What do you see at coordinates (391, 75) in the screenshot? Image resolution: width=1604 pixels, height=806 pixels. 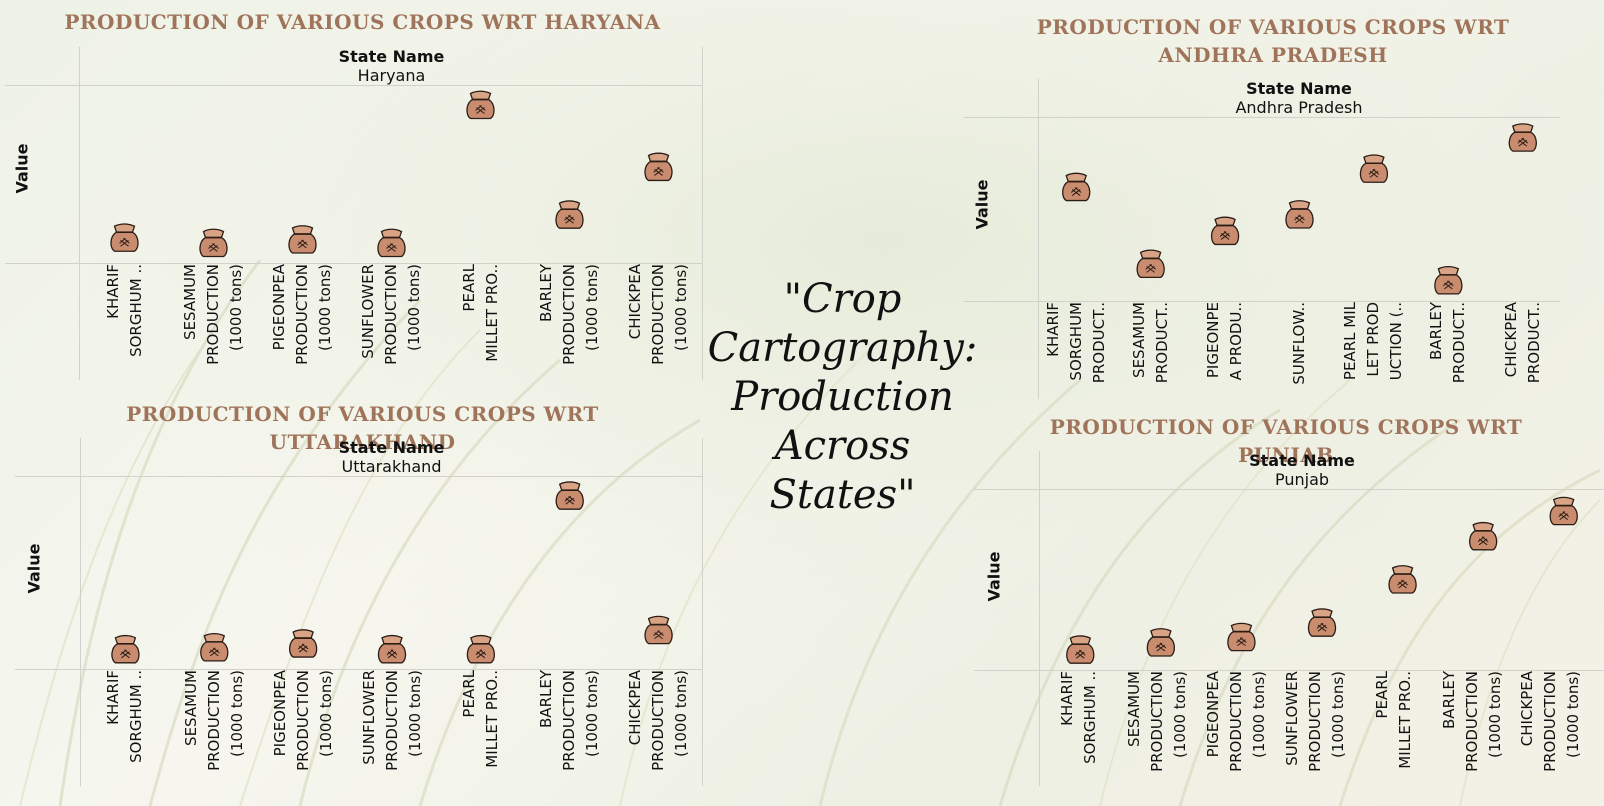 I see `state-name-value: Haryana` at bounding box center [391, 75].